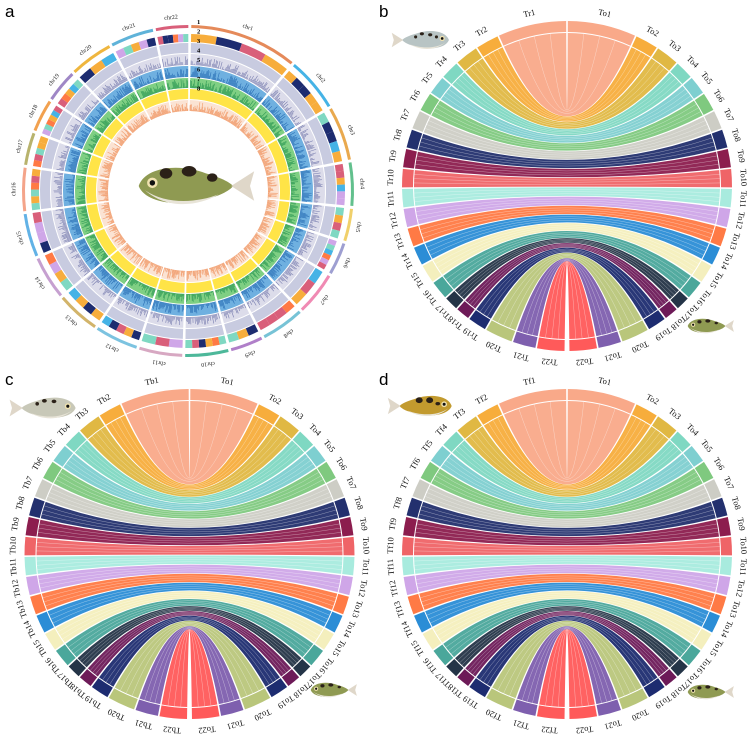  I want to click on track-number-label: 1, so click(198, 22).